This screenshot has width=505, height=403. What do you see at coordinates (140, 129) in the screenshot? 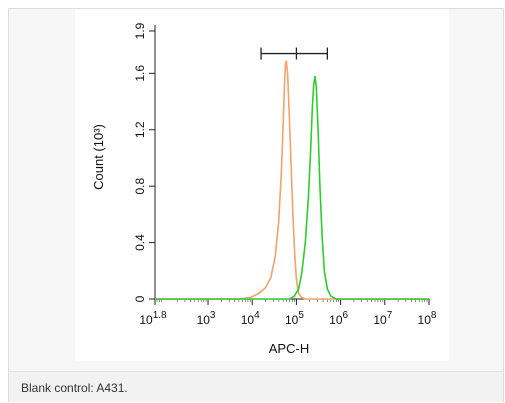
I see `y-tick-label-3: 1.2` at bounding box center [140, 129].